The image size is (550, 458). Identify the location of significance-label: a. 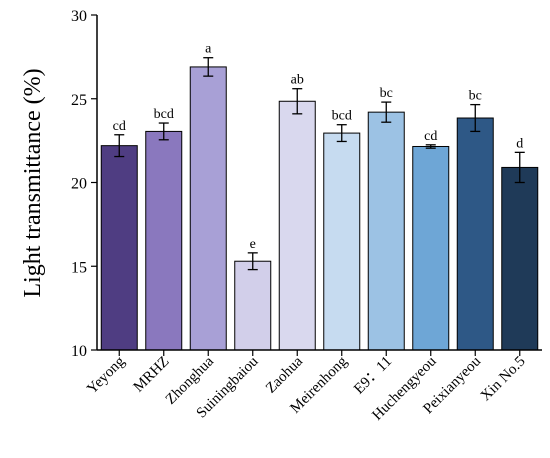
(208, 49).